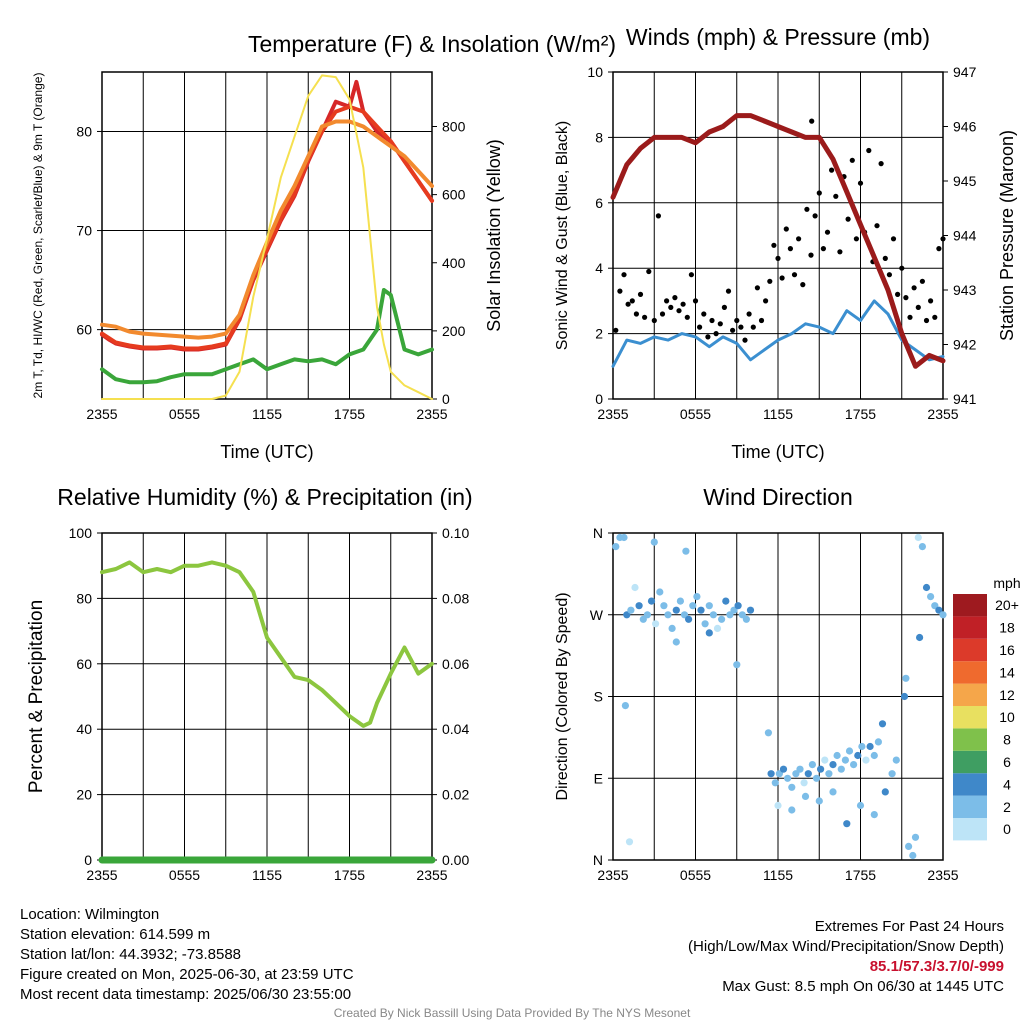 The height and width of the screenshot is (1024, 1024). What do you see at coordinates (595, 72) in the screenshot?
I see `y-tick-label: 10` at bounding box center [595, 72].